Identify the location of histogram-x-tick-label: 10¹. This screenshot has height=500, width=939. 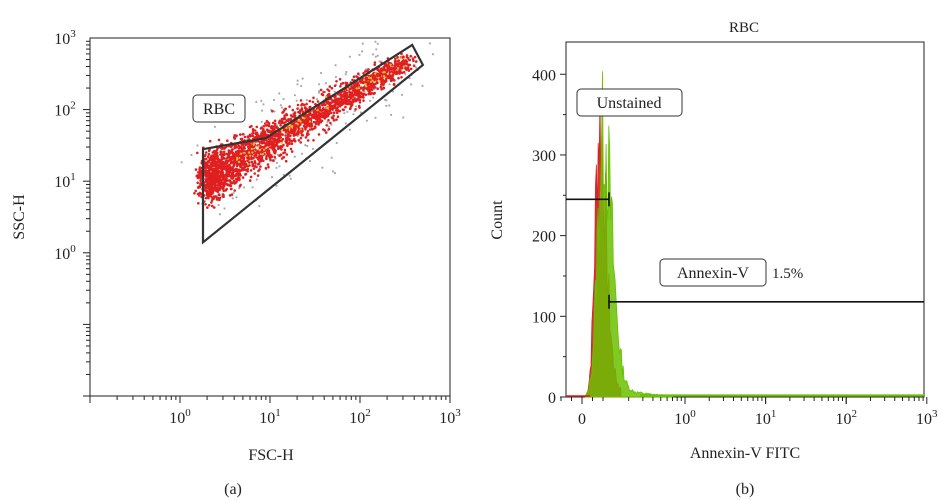
(766, 418).